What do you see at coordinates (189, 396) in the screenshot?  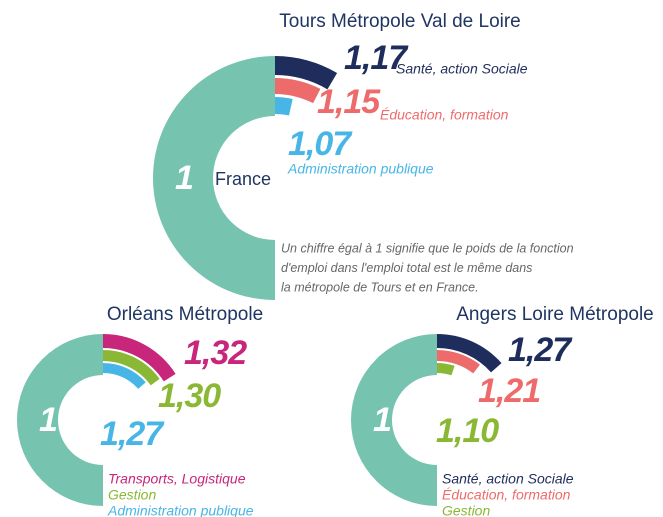 I see `value-label: 1,30` at bounding box center [189, 396].